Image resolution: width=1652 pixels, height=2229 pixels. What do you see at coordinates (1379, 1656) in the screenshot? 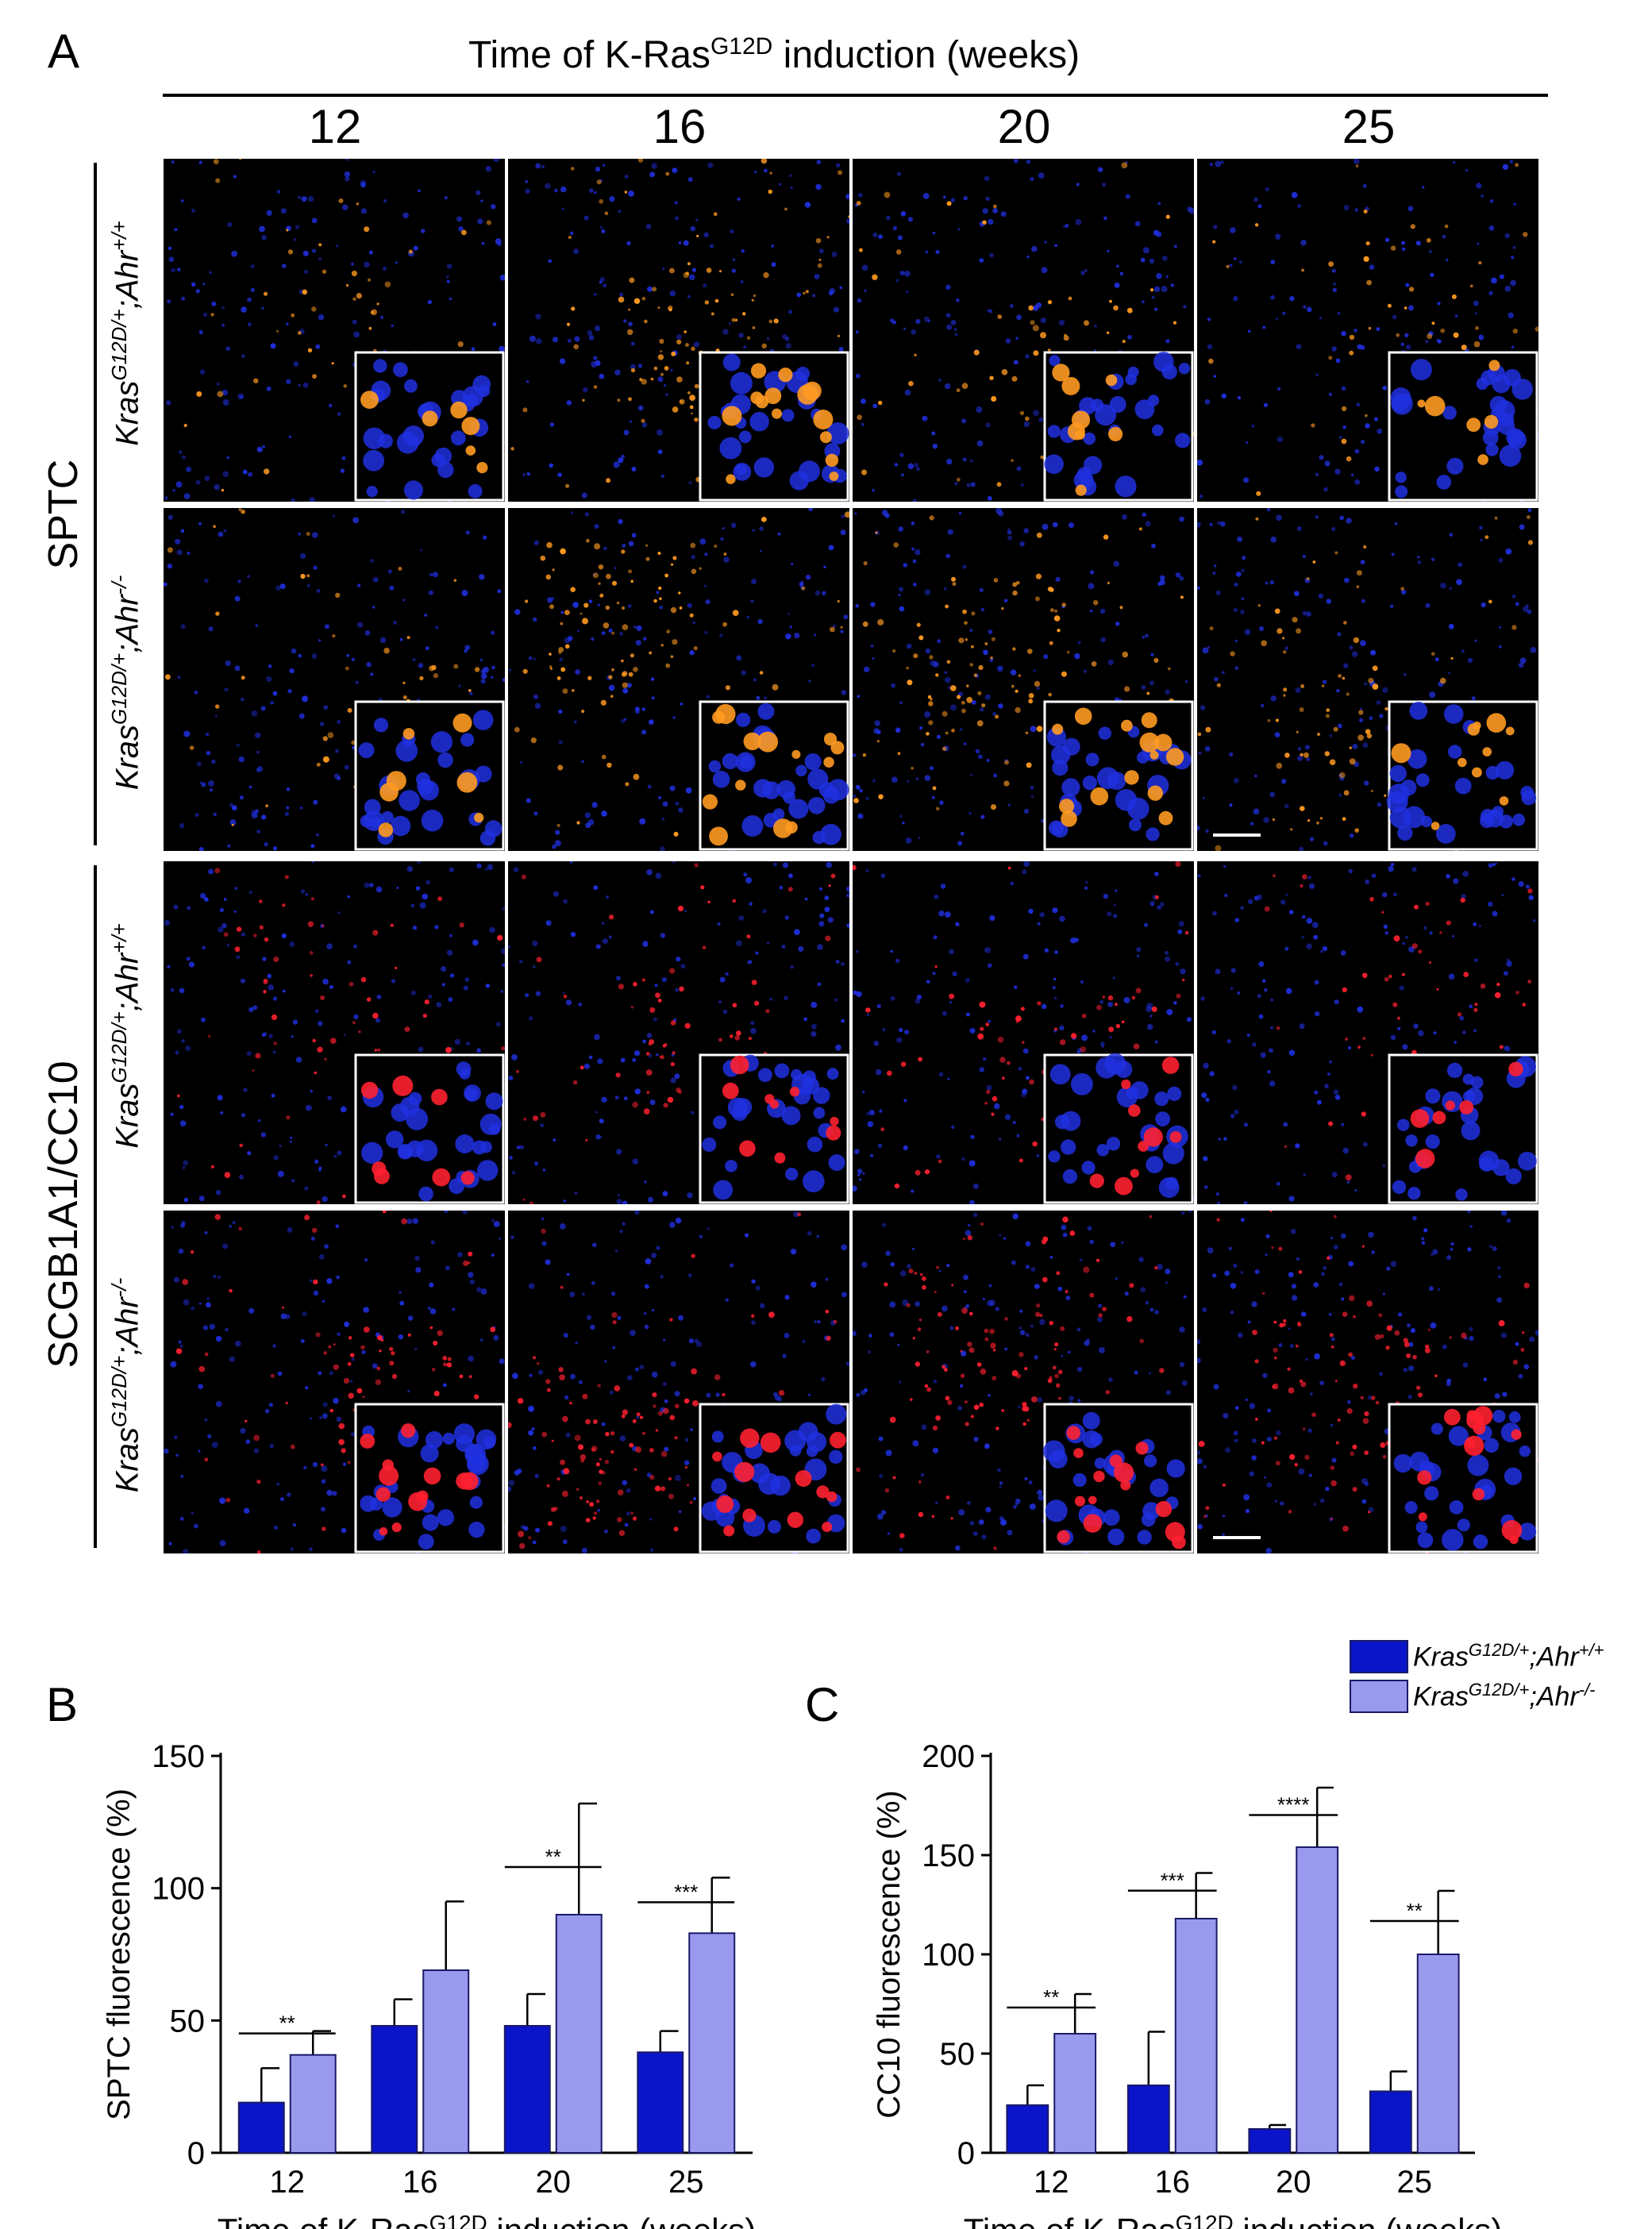
I see `legend-swatch-wt` at bounding box center [1379, 1656].